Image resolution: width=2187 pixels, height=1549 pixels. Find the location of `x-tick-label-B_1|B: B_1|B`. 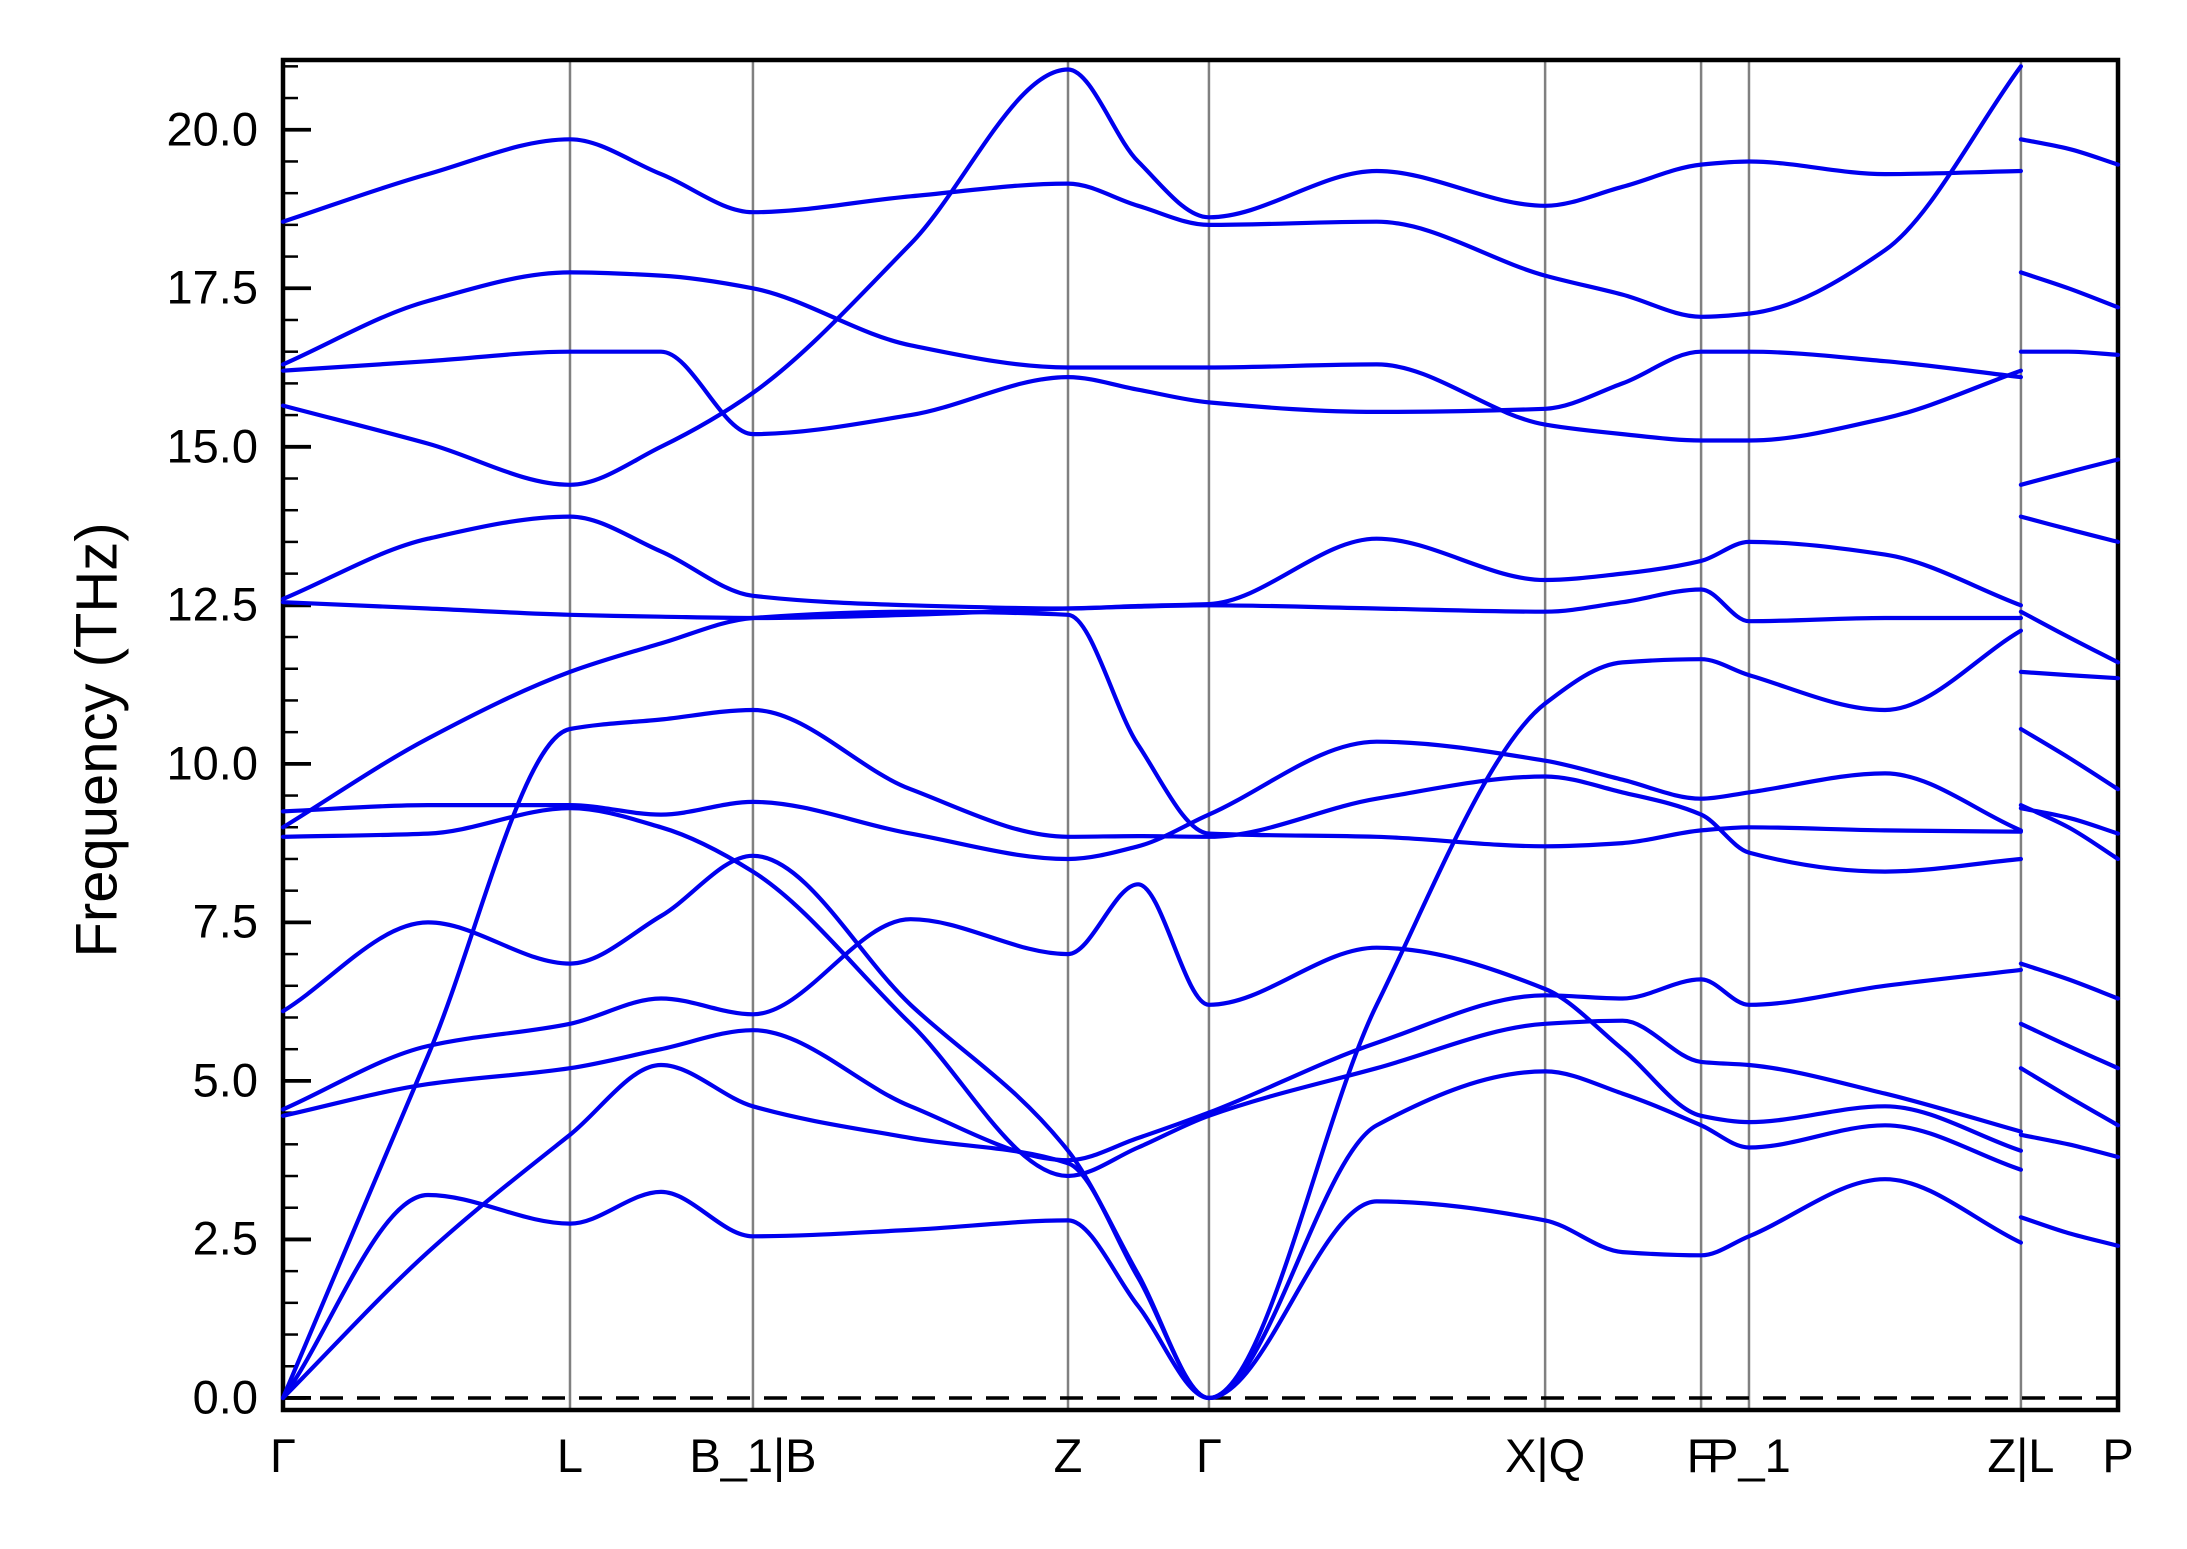

x-tick-label-B_1|B: B_1|B is located at coordinates (753, 1455).